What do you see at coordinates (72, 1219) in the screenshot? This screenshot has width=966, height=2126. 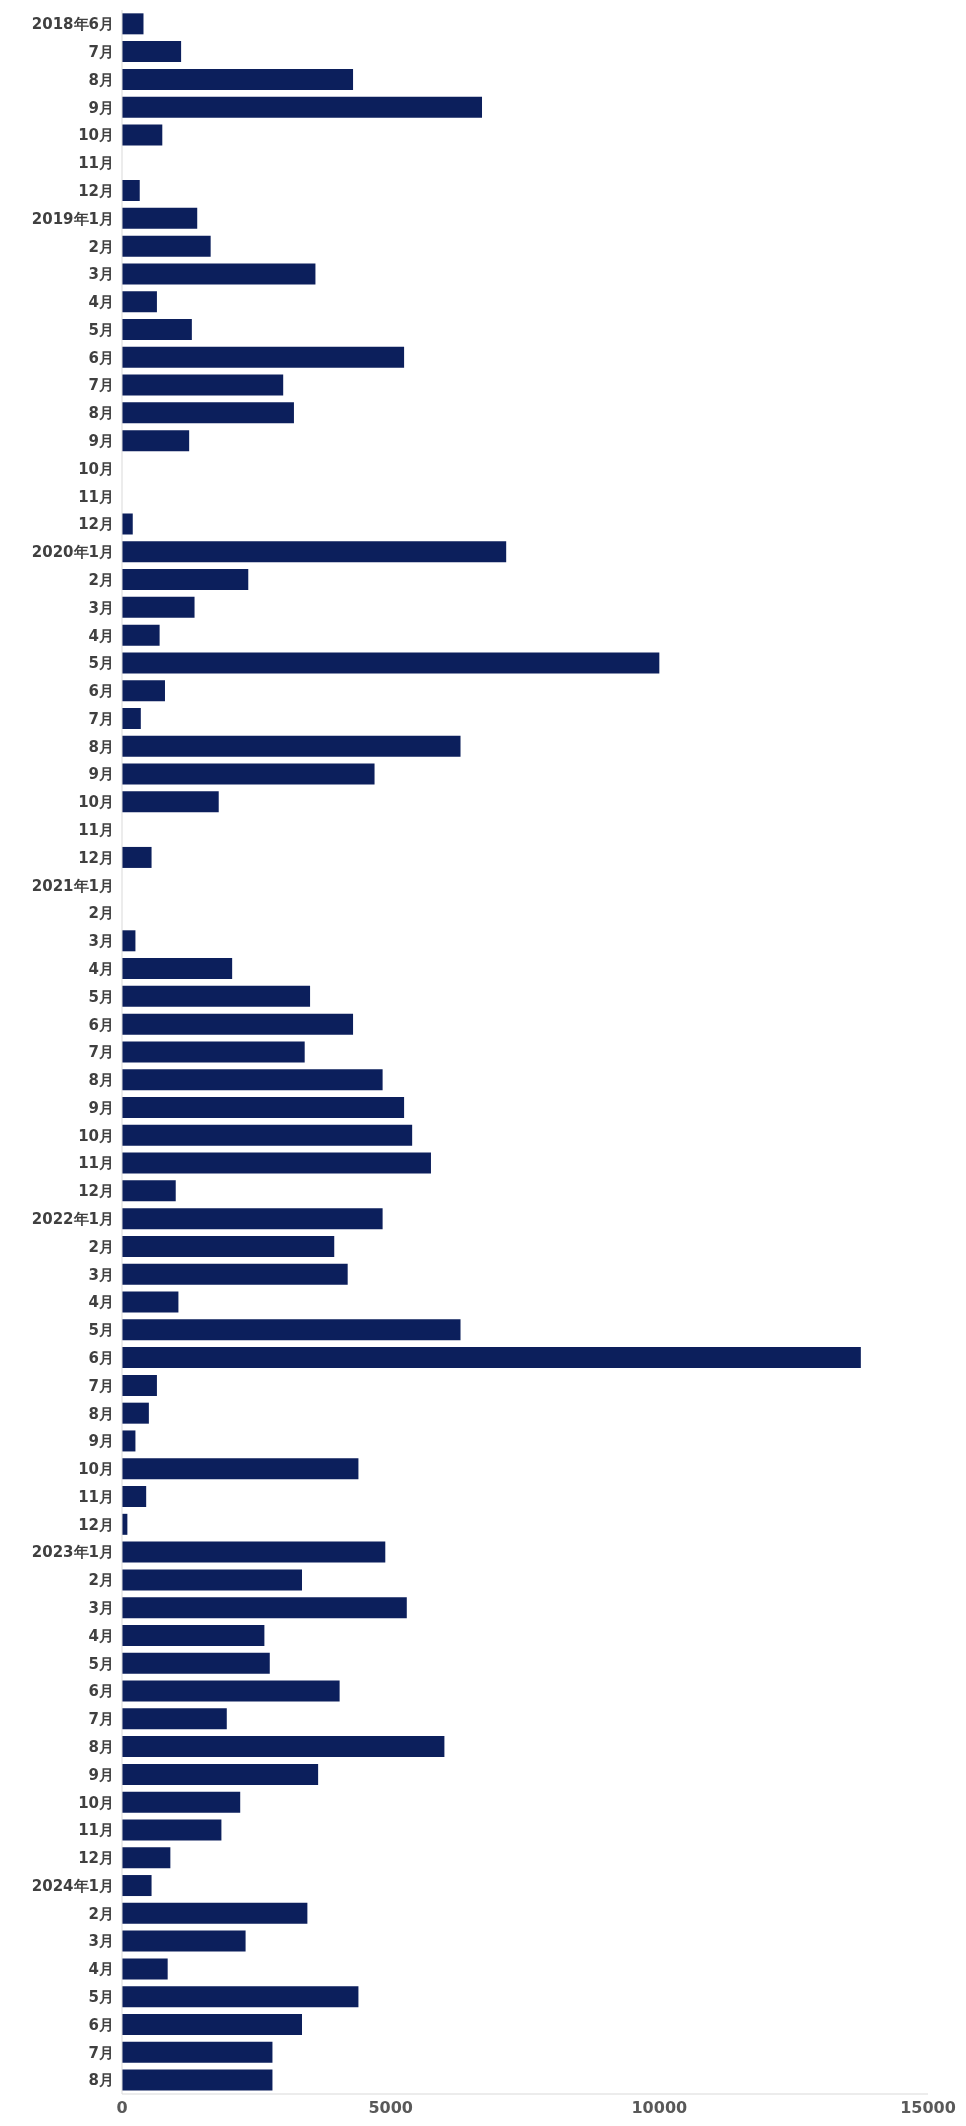 I see `y-tick-label: 2022年1月` at bounding box center [72, 1219].